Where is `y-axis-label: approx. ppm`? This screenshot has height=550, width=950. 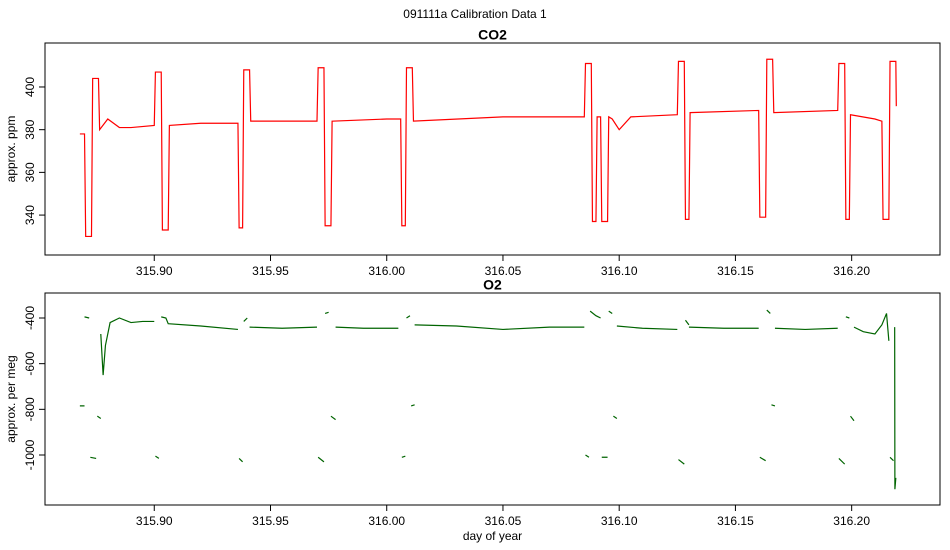
y-axis-label: approx. ppm is located at coordinates (11, 149).